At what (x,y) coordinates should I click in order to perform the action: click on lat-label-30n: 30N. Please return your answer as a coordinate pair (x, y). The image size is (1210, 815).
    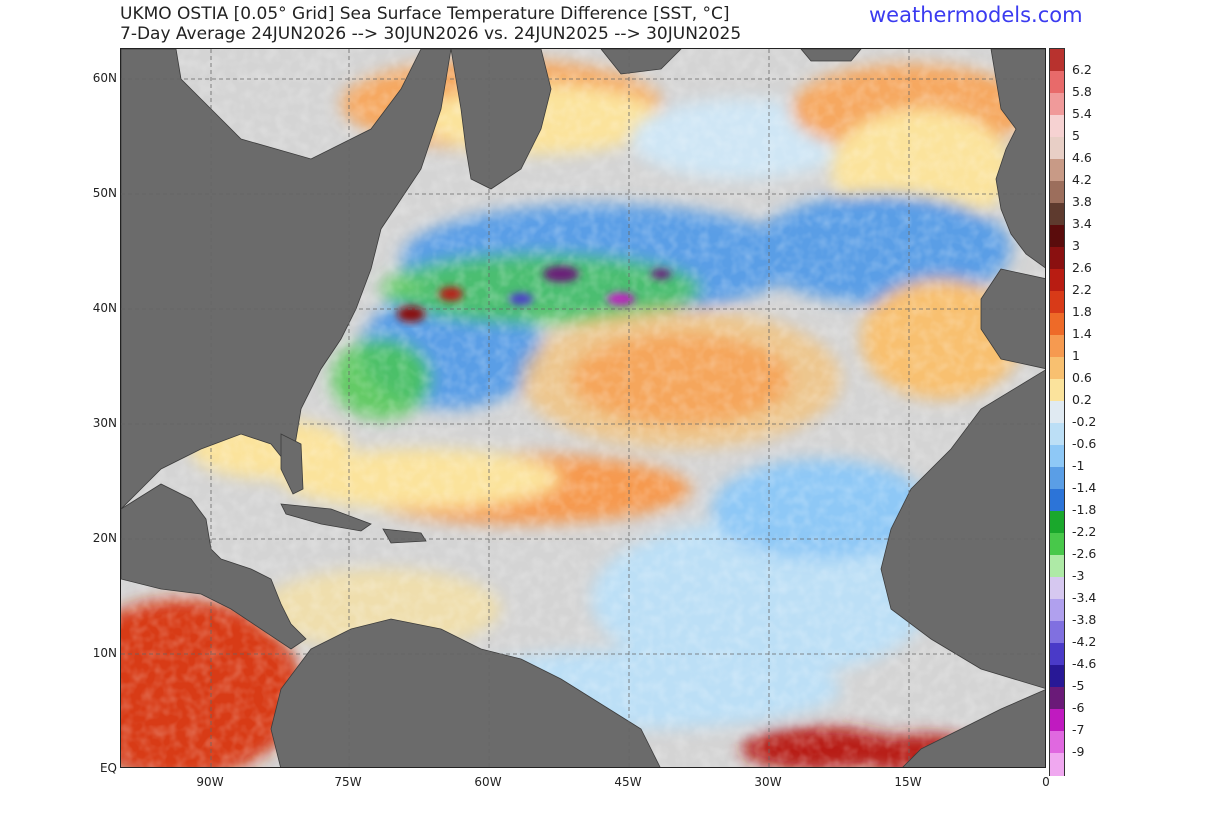
    Looking at the image, I should click on (104, 423).